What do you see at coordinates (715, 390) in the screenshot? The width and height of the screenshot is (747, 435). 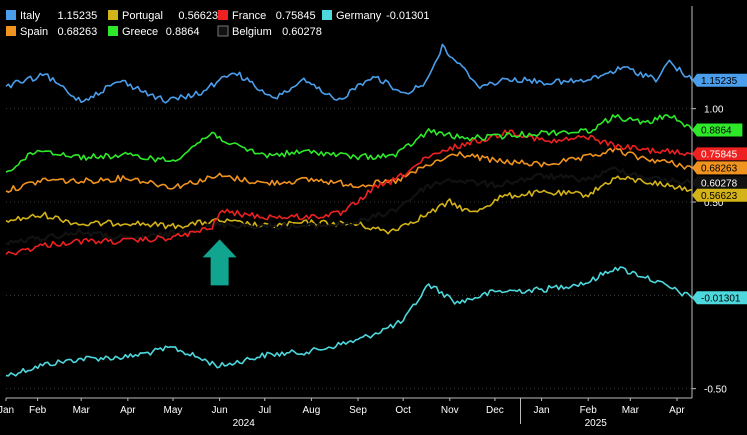 I see `y-tick-label: -0.50` at bounding box center [715, 390].